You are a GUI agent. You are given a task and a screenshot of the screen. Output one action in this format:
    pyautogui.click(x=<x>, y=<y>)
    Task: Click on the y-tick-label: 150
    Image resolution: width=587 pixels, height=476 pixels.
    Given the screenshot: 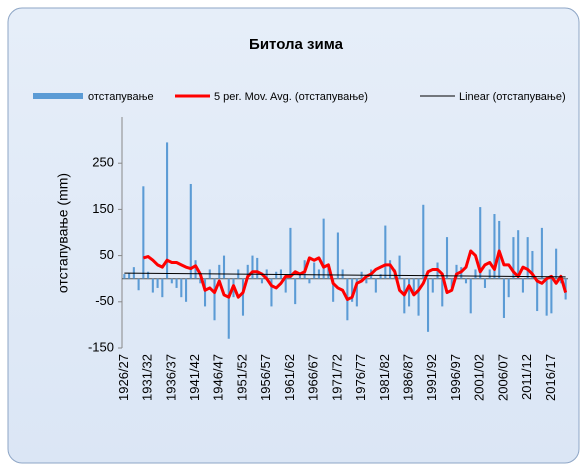 What is the action you would take?
    pyautogui.click(x=103, y=208)
    